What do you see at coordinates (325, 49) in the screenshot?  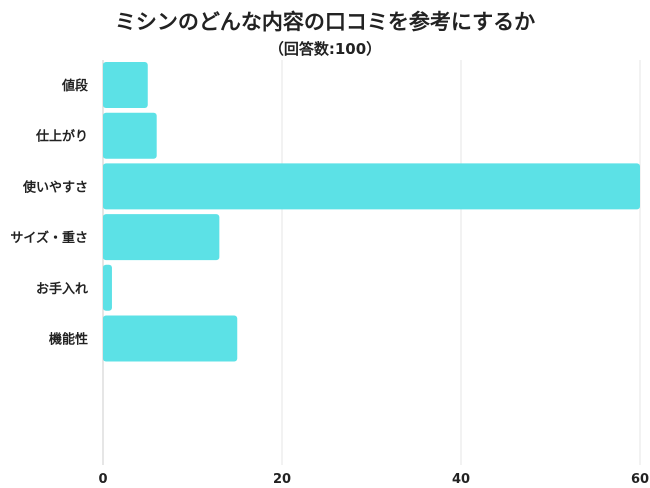 I see `chart-subtitle: （回答数:100）` at bounding box center [325, 49].